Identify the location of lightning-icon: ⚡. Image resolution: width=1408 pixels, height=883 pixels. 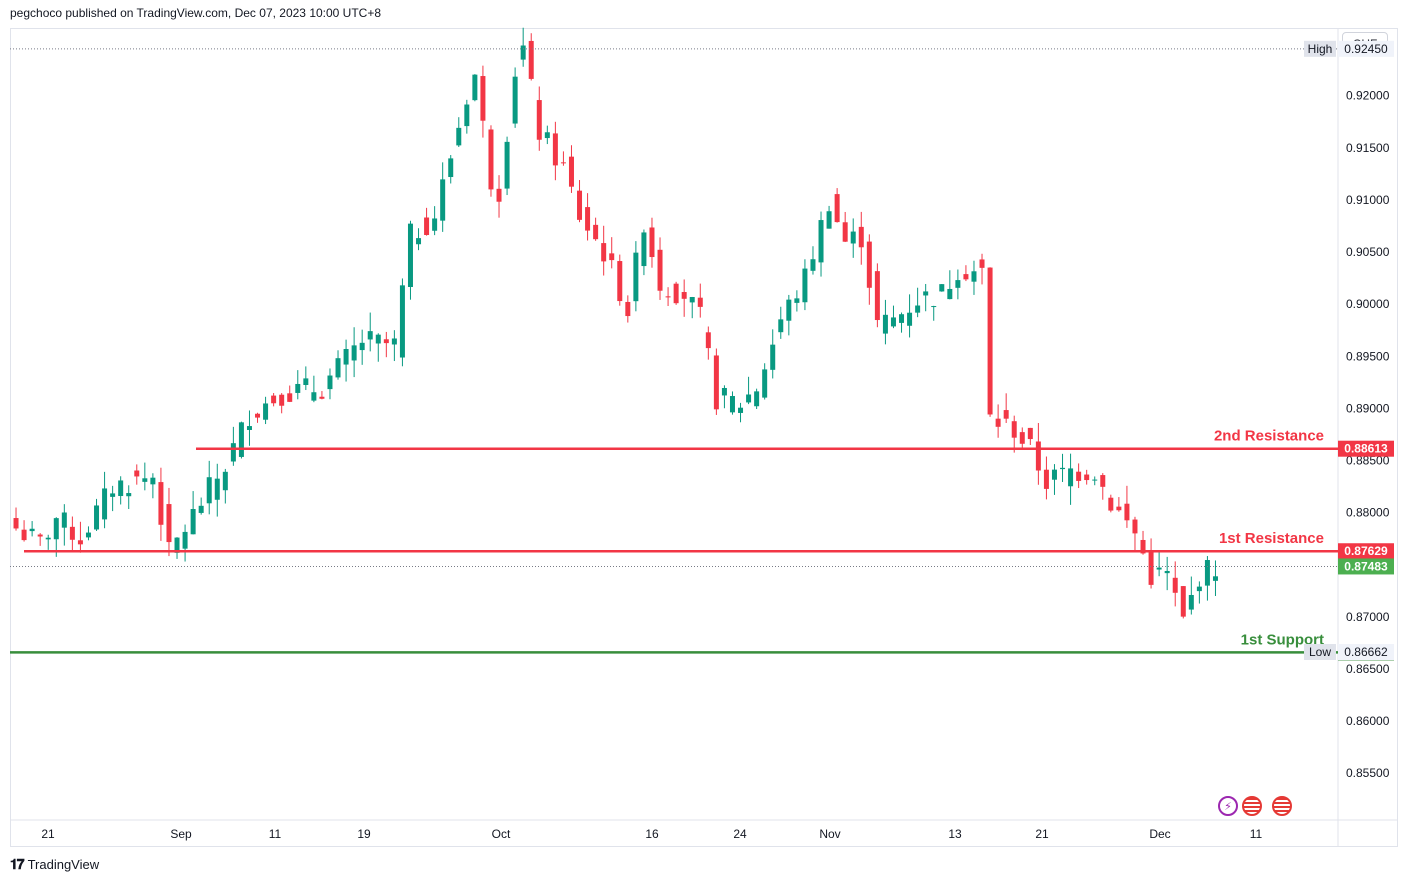
(1228, 806).